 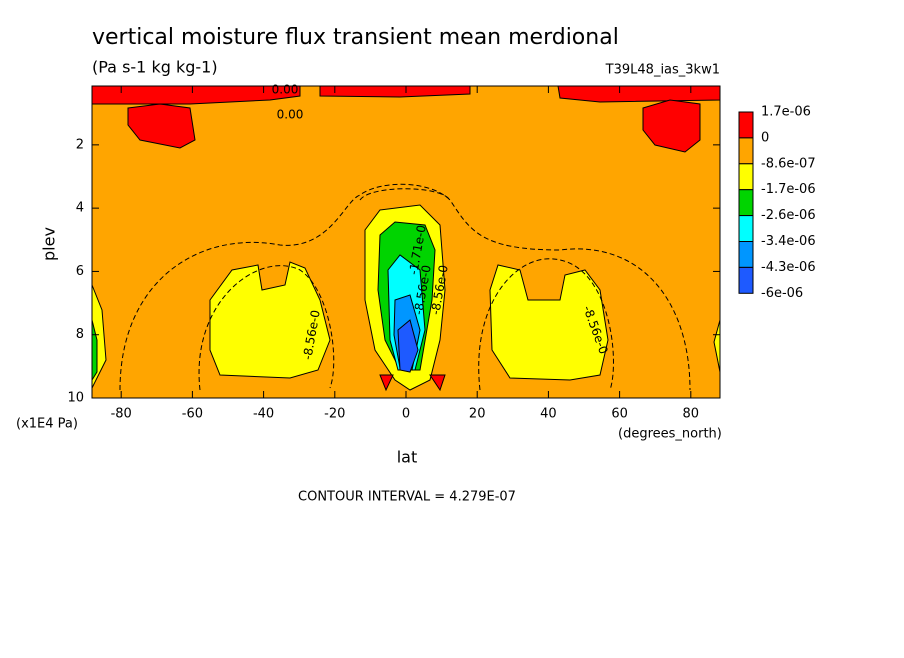 I want to click on x-tick-label: 0, so click(x=406, y=414).